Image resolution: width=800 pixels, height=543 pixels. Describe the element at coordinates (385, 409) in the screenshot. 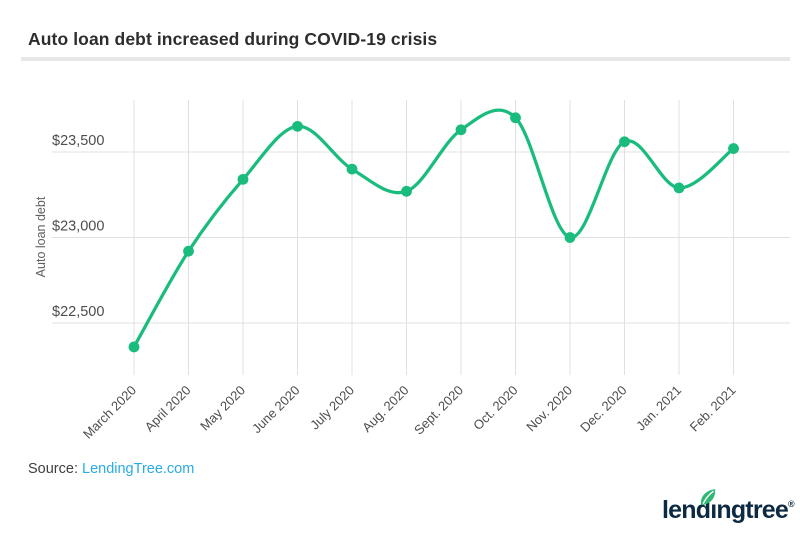

I see `x-tick-label: Aug. 2020` at that location.